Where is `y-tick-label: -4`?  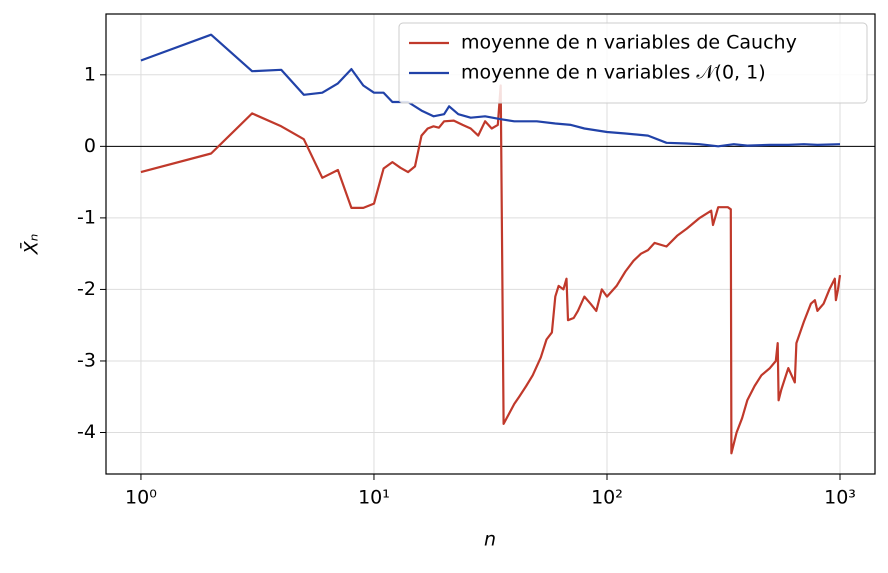
y-tick-label: -4 is located at coordinates (86, 432).